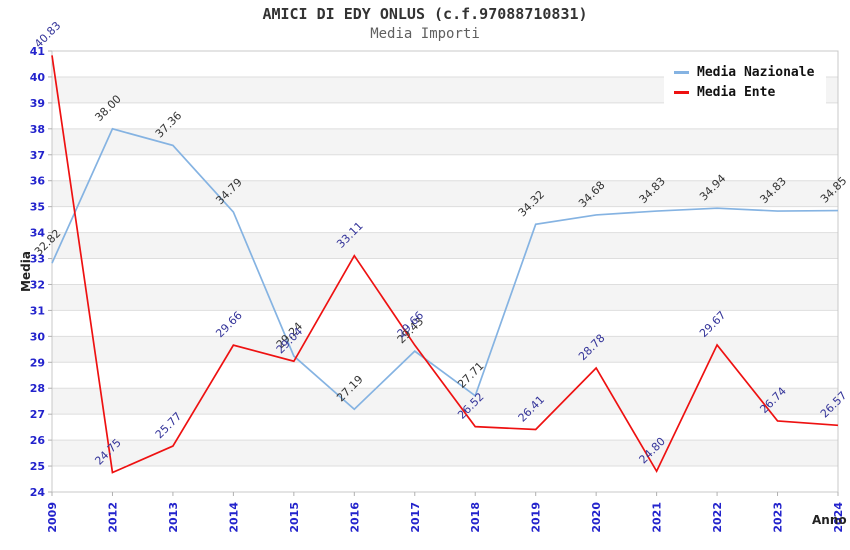 The image size is (850, 550). What do you see at coordinates (475, 517) in the screenshot?
I see `x-tick-label: 2018` at bounding box center [475, 517].